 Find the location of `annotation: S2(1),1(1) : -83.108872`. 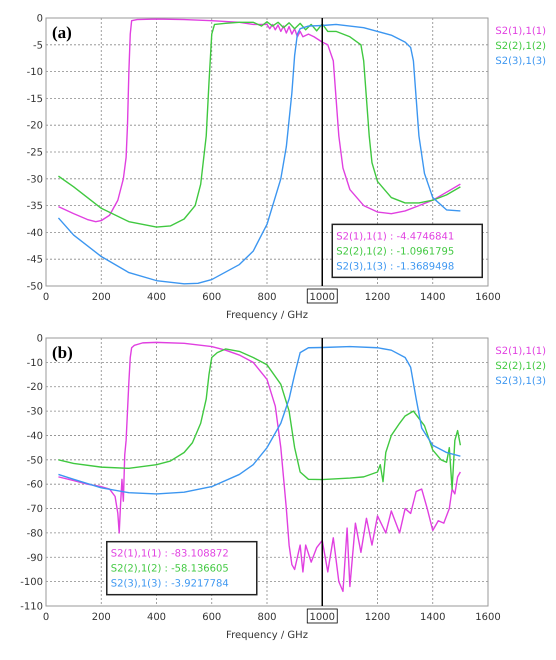

annotation: S2(1),1(1) : -83.108872 is located at coordinates (169, 554).